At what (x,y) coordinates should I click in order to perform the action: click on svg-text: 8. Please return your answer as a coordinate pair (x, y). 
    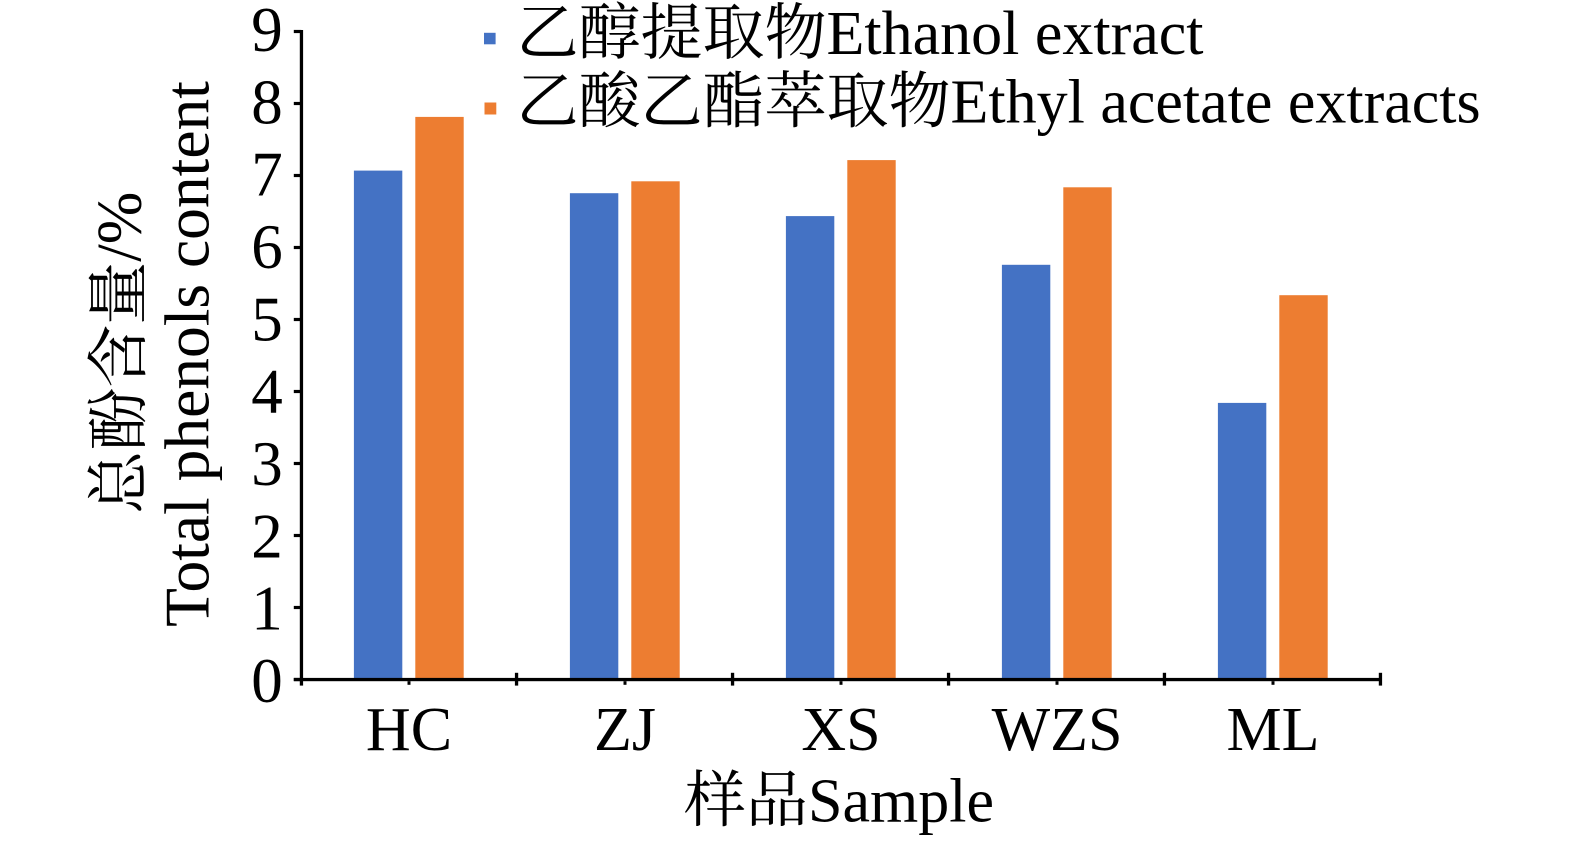
    Looking at the image, I should click on (267, 102).